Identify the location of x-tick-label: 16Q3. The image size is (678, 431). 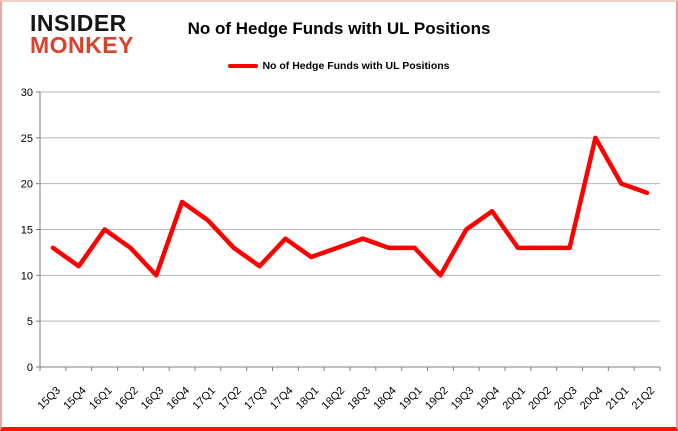
(153, 399).